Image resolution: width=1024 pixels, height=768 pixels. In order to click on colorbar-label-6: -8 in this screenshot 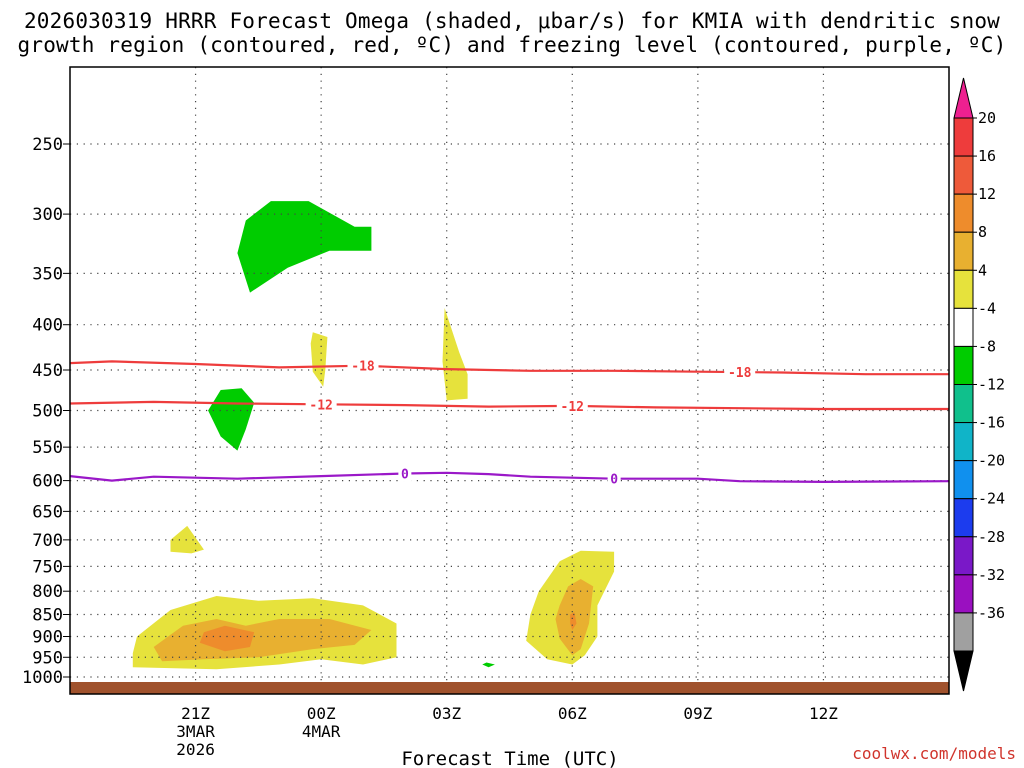, I will do `click(987, 346)`.